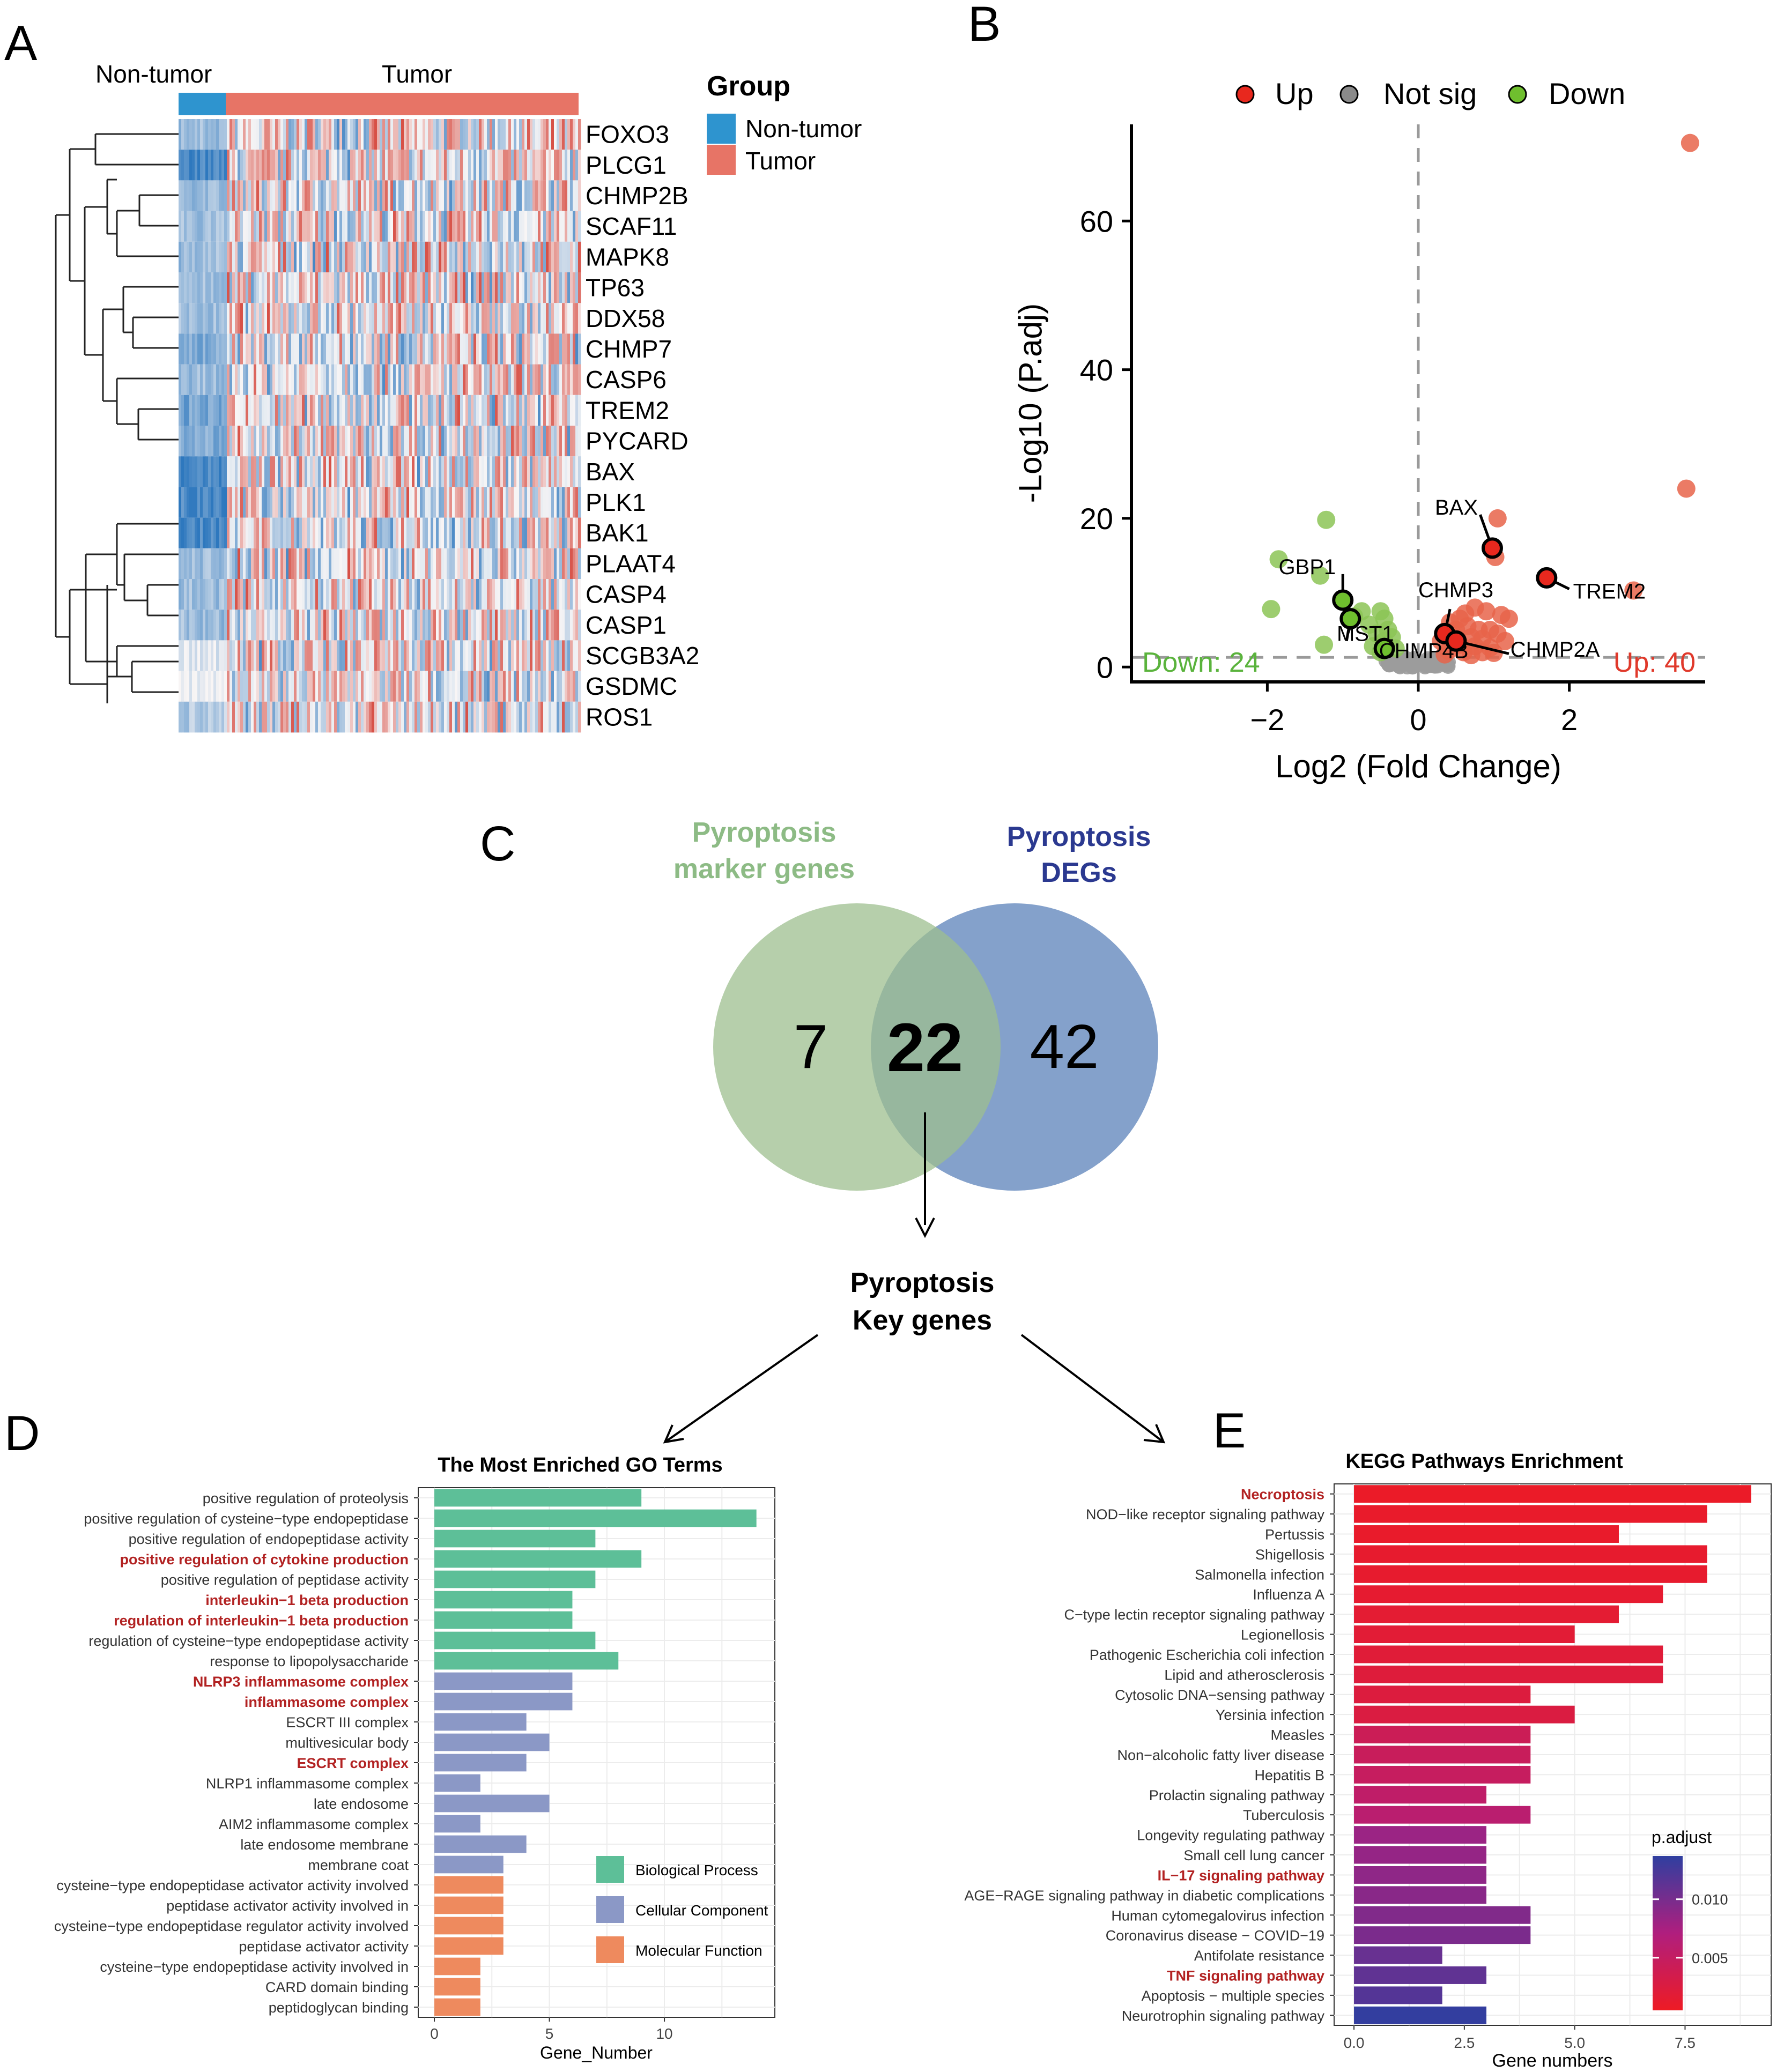 The image size is (1784, 2072). Describe the element at coordinates (1207, 1655) in the screenshot. I see `kegg-category-label: Pathogenic Escherichia coli infection` at that location.